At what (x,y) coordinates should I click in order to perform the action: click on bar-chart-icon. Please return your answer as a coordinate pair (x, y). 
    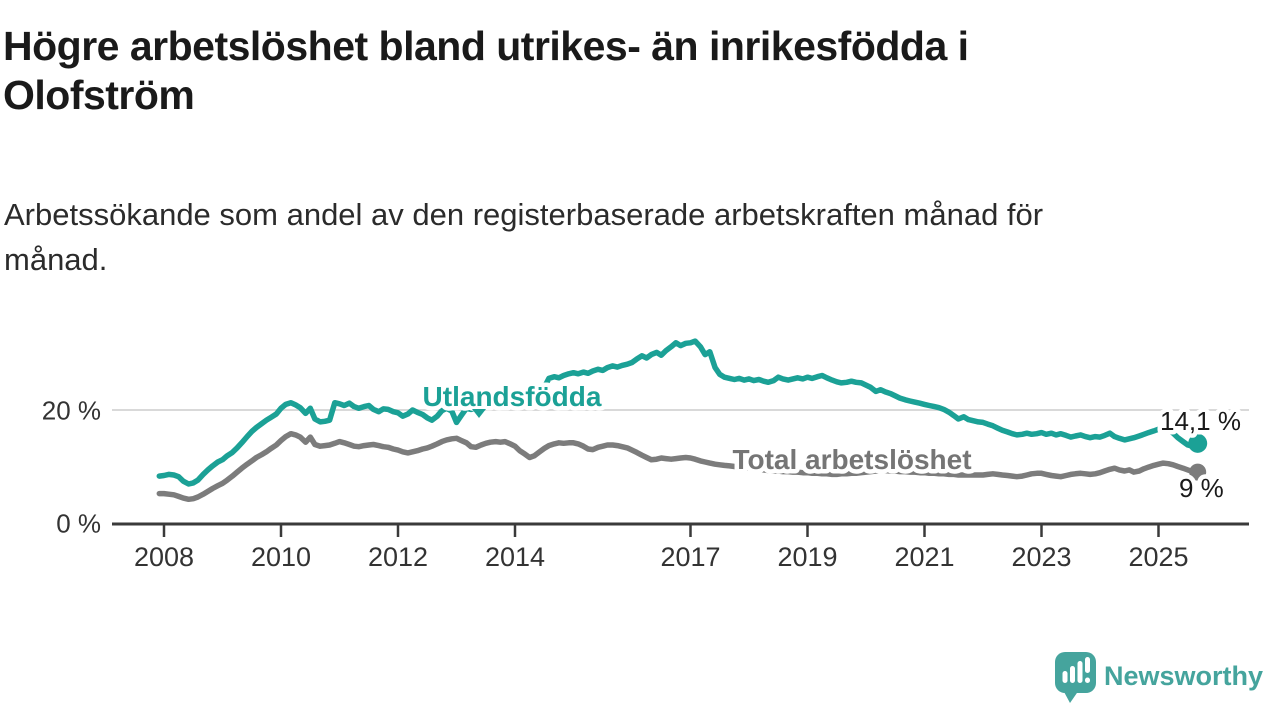
    Looking at the image, I should click on (1076, 670).